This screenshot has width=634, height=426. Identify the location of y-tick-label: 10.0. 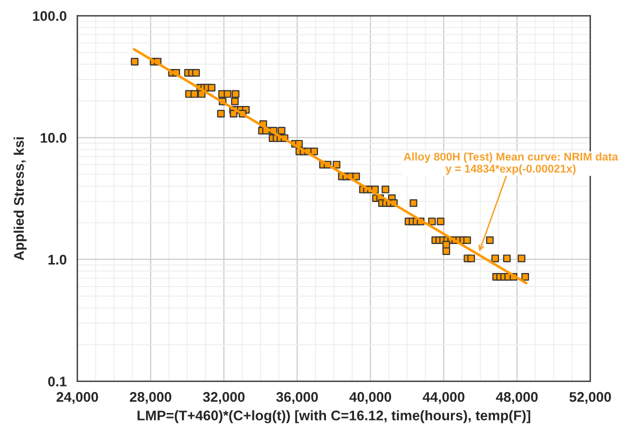
(53, 137).